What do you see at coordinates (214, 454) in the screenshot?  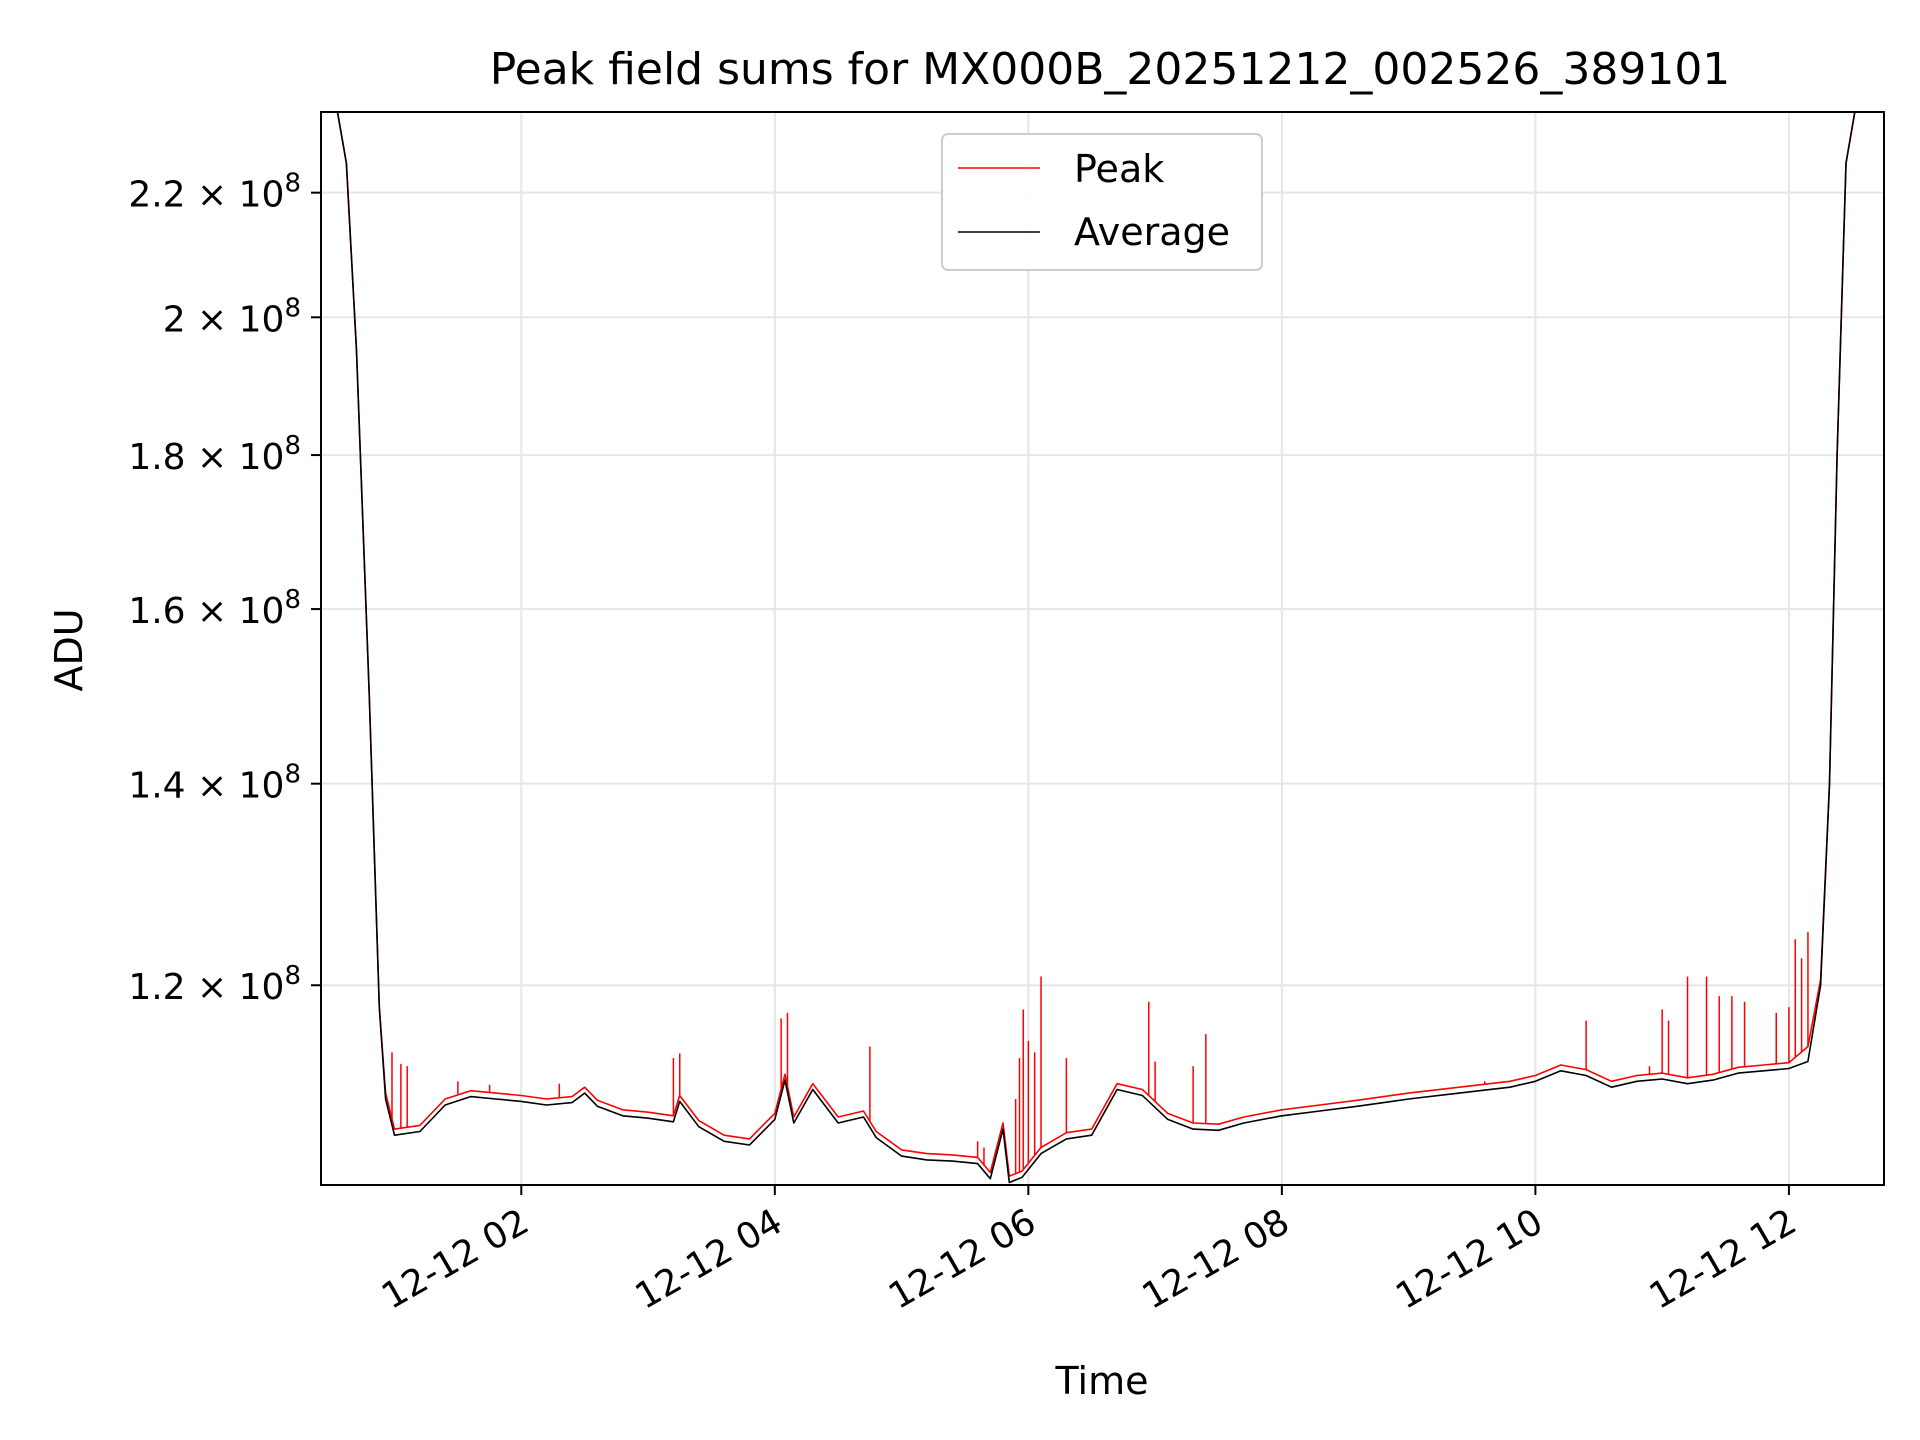 I see `y-tick-label-3: 1.8 × 108` at bounding box center [214, 454].